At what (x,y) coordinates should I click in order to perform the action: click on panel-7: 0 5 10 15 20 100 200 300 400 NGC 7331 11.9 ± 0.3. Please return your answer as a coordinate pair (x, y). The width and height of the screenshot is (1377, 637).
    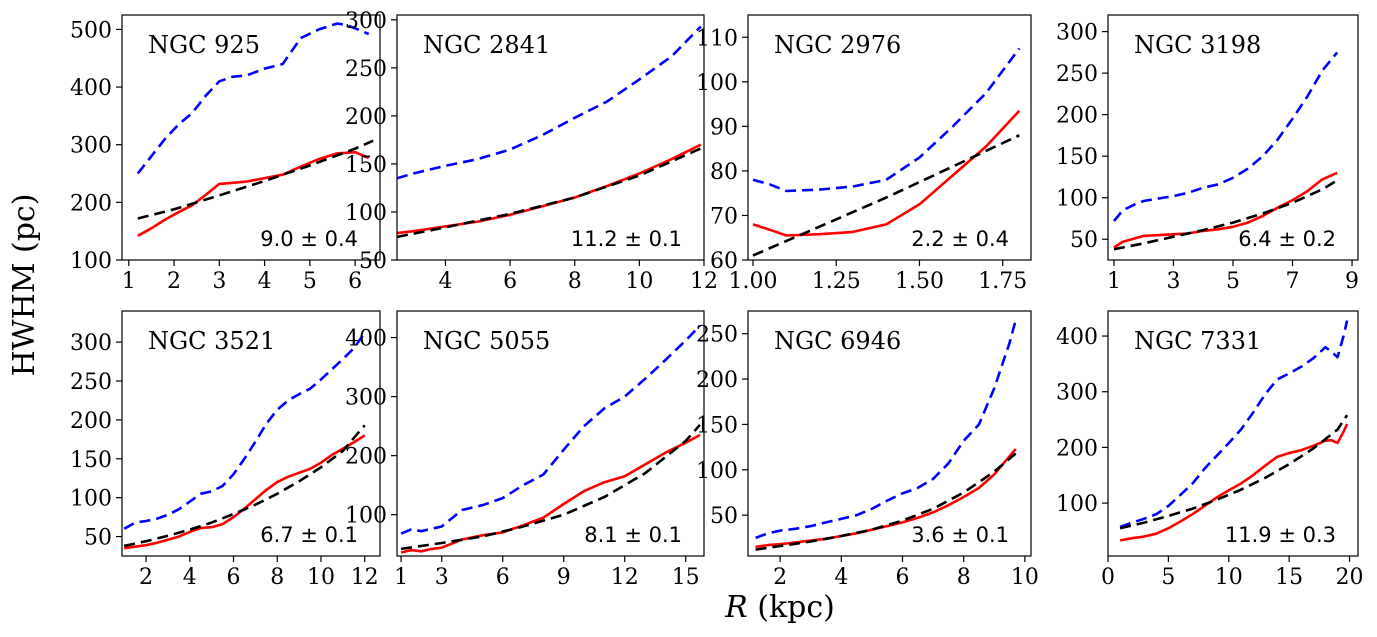
    Looking at the image, I should click on (1210, 450).